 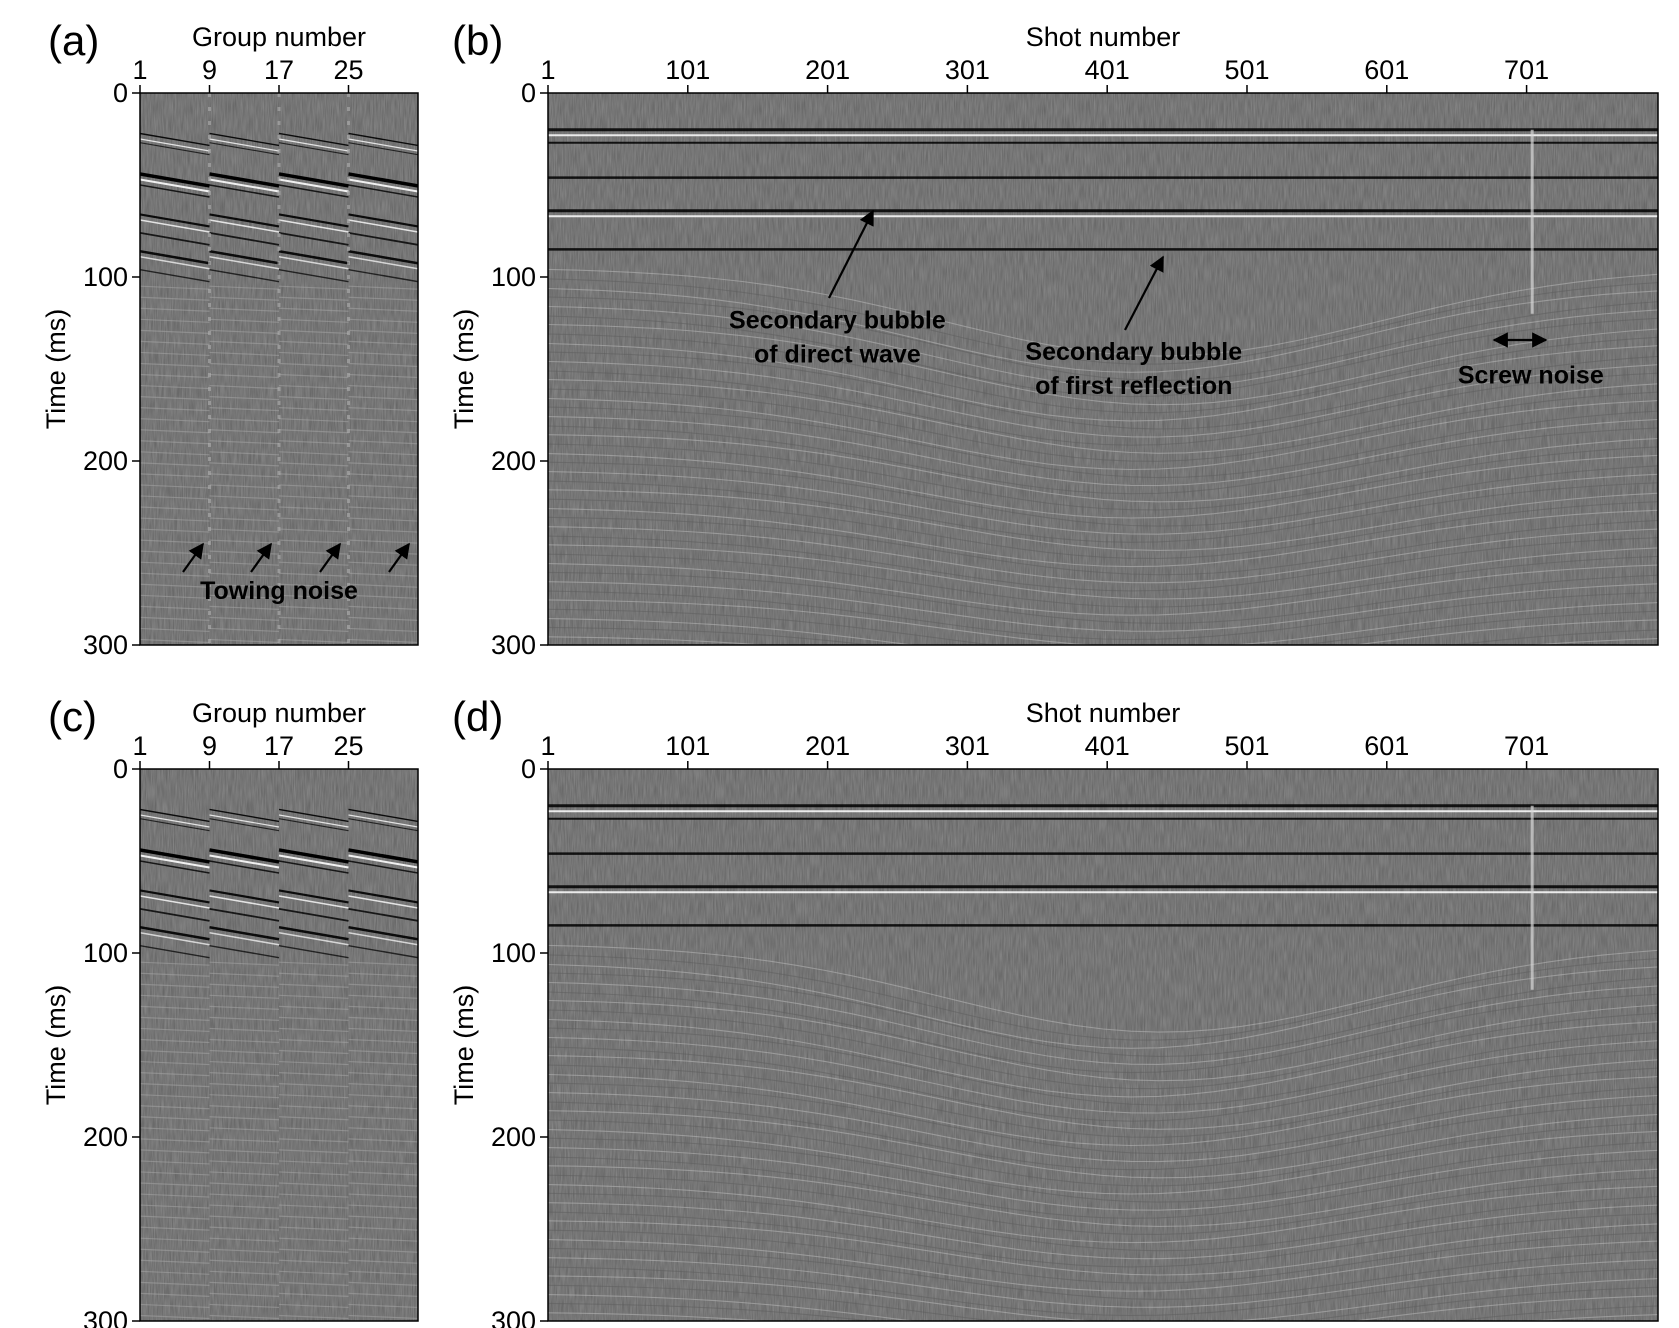 I want to click on x-tick-label: 1, so click(x=139, y=746).